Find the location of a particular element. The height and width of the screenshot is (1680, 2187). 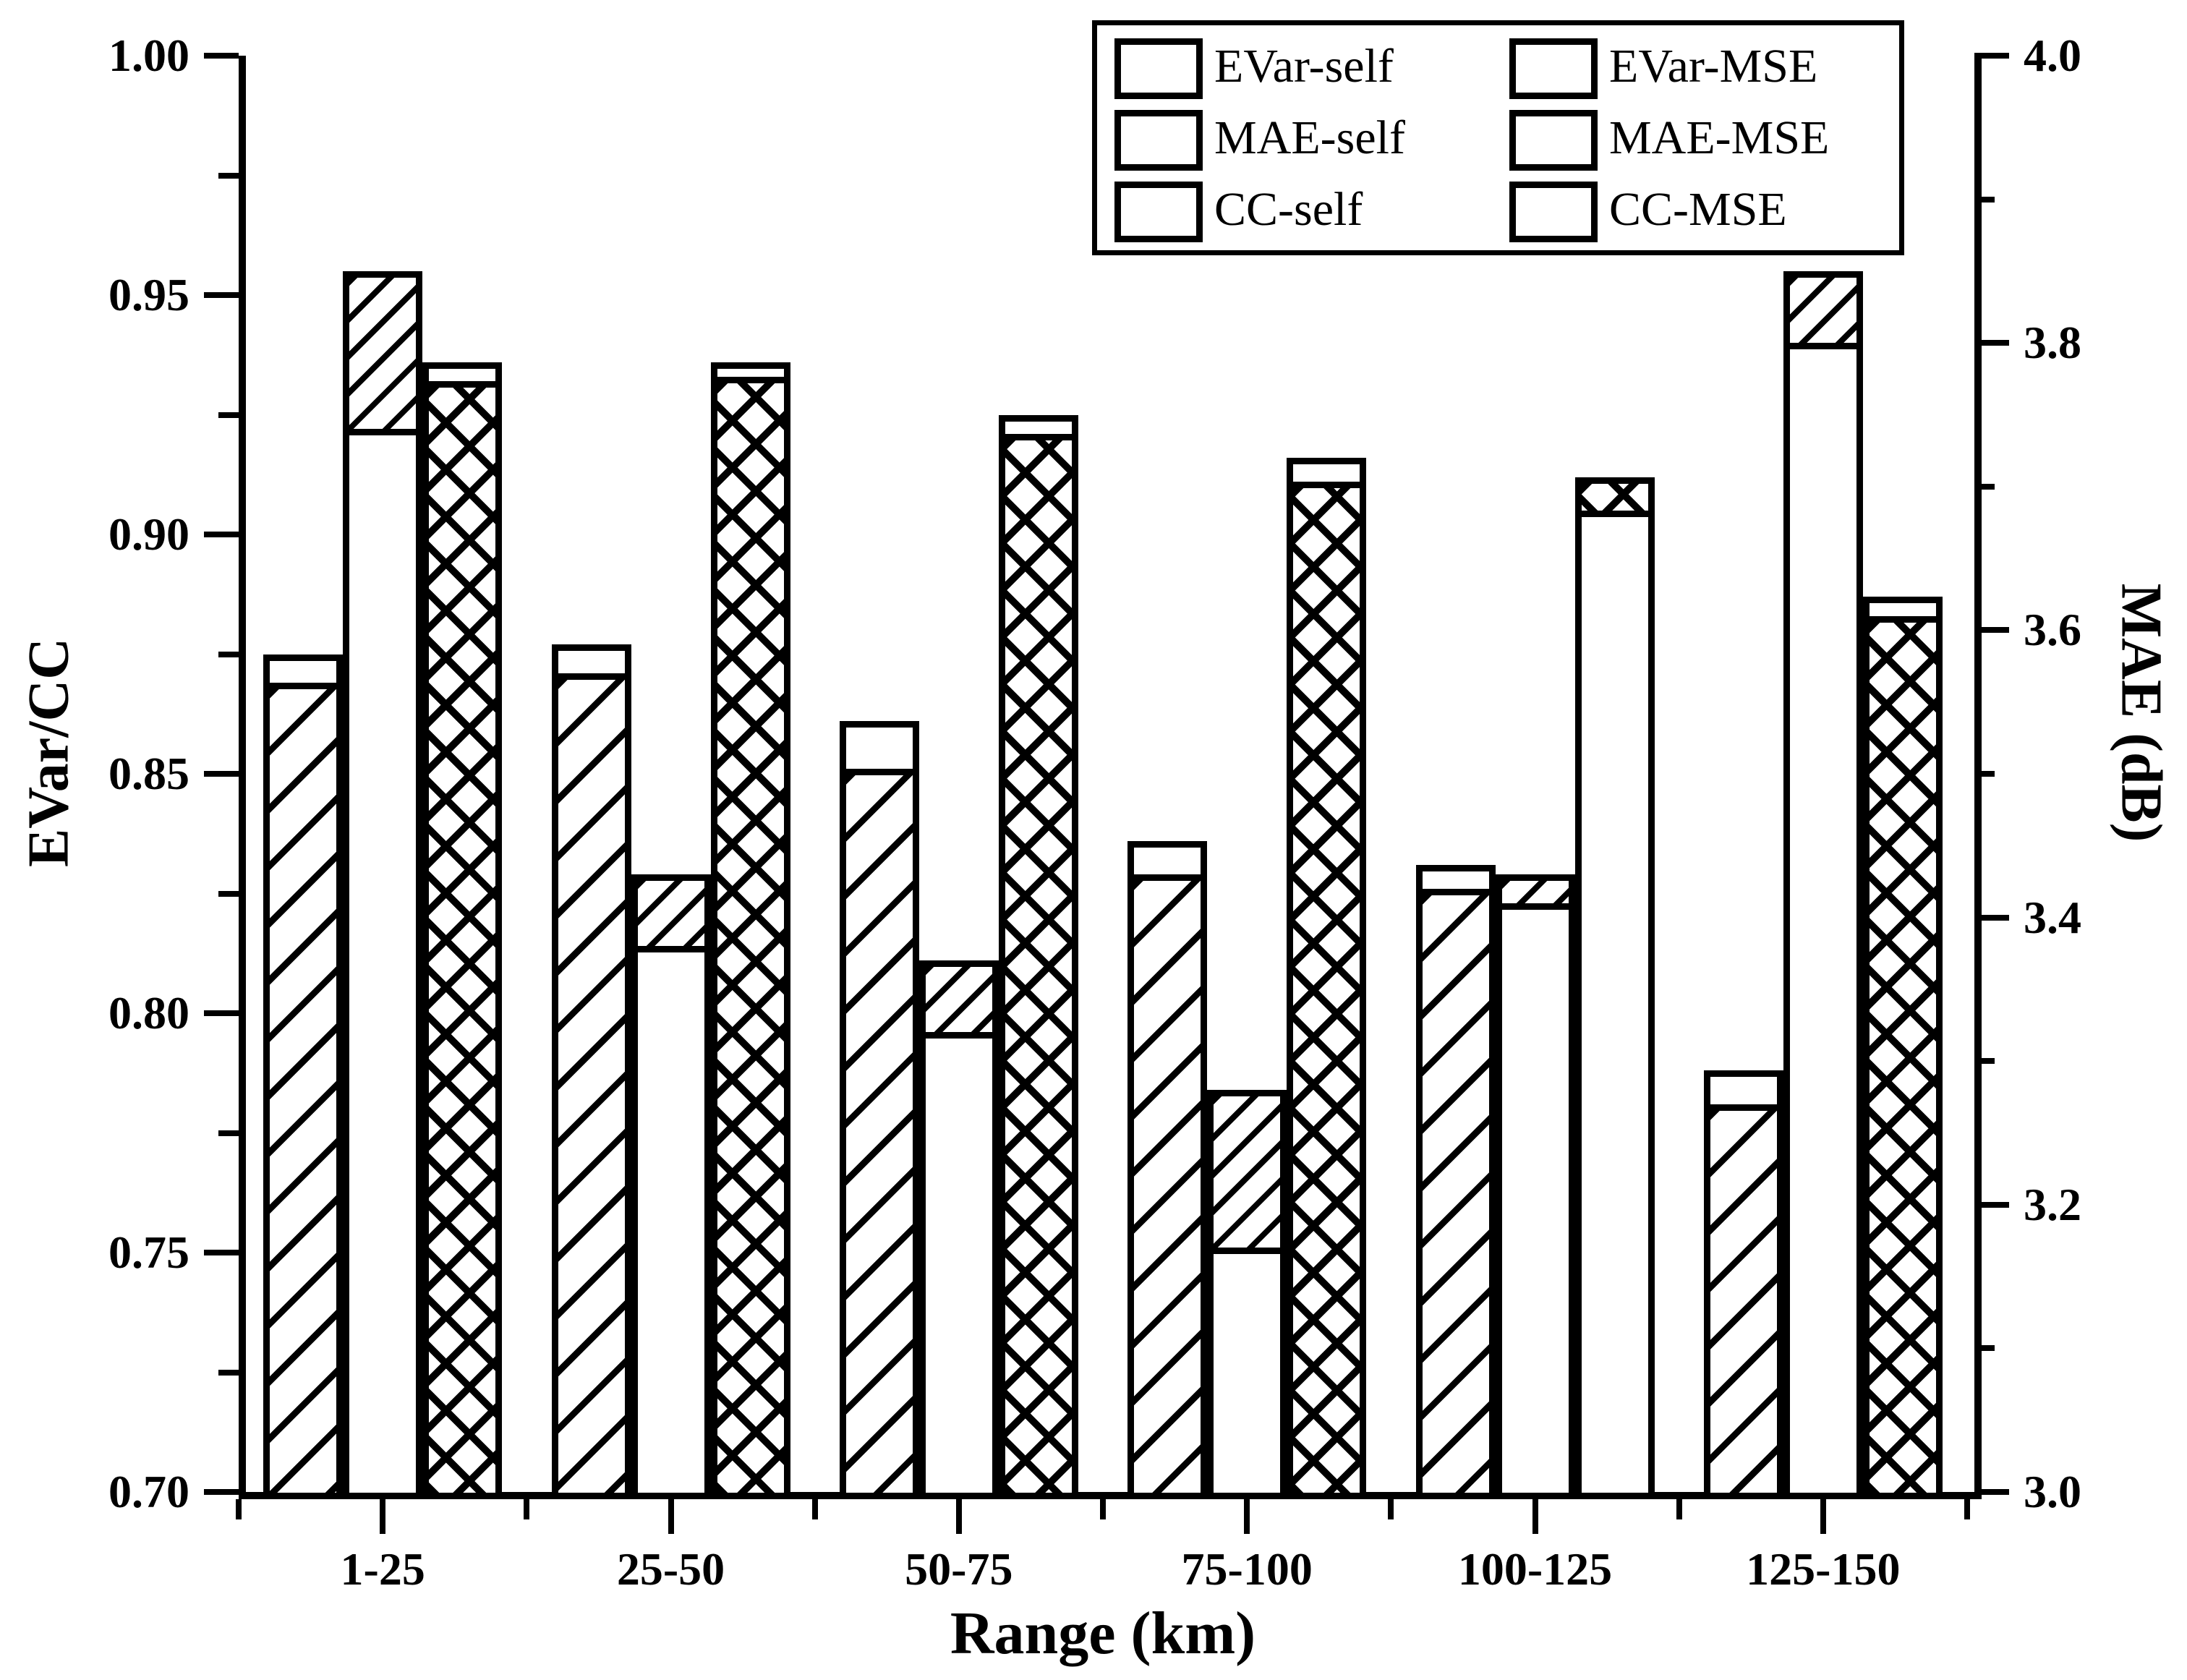

y-left-tick-label: 0.80 is located at coordinates (148, 1013).